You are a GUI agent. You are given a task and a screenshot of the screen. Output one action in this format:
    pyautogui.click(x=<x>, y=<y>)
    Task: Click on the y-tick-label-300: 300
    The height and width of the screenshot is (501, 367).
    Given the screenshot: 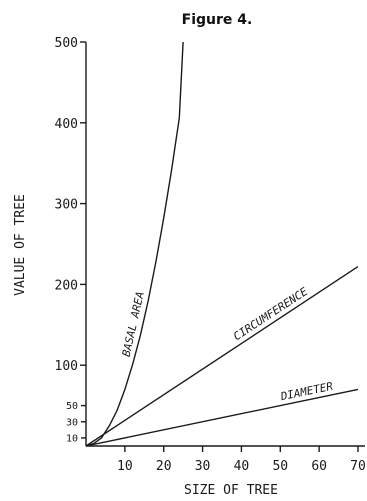 What is the action you would take?
    pyautogui.click(x=66, y=205)
    